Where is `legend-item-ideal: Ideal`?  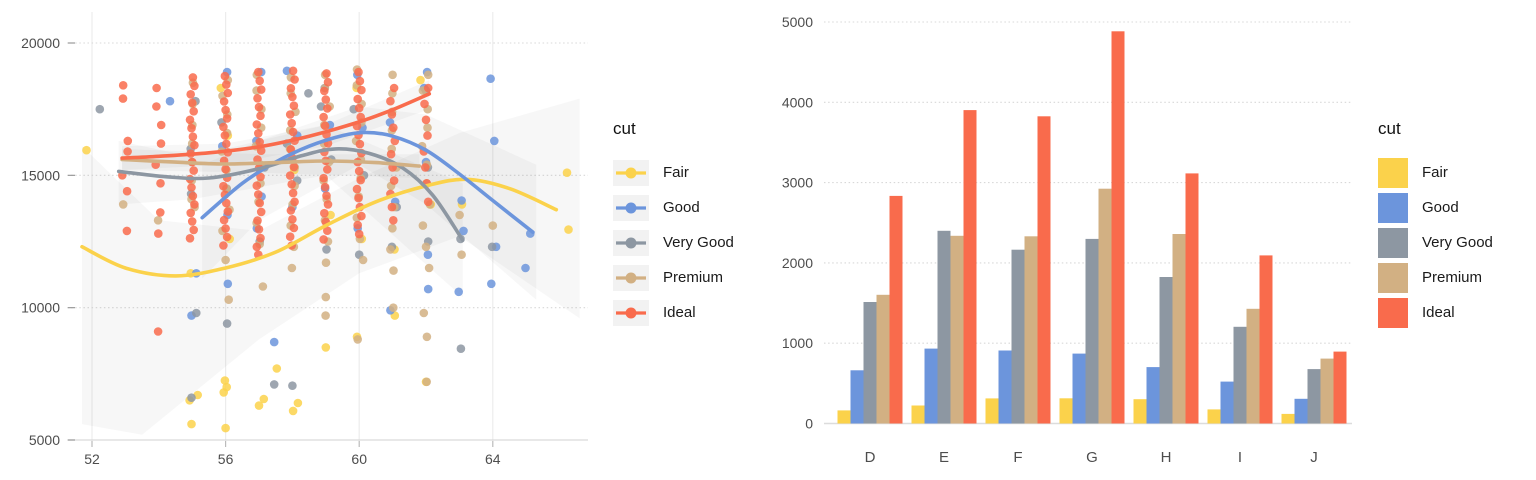 legend-item-ideal: Ideal is located at coordinates (1435, 312).